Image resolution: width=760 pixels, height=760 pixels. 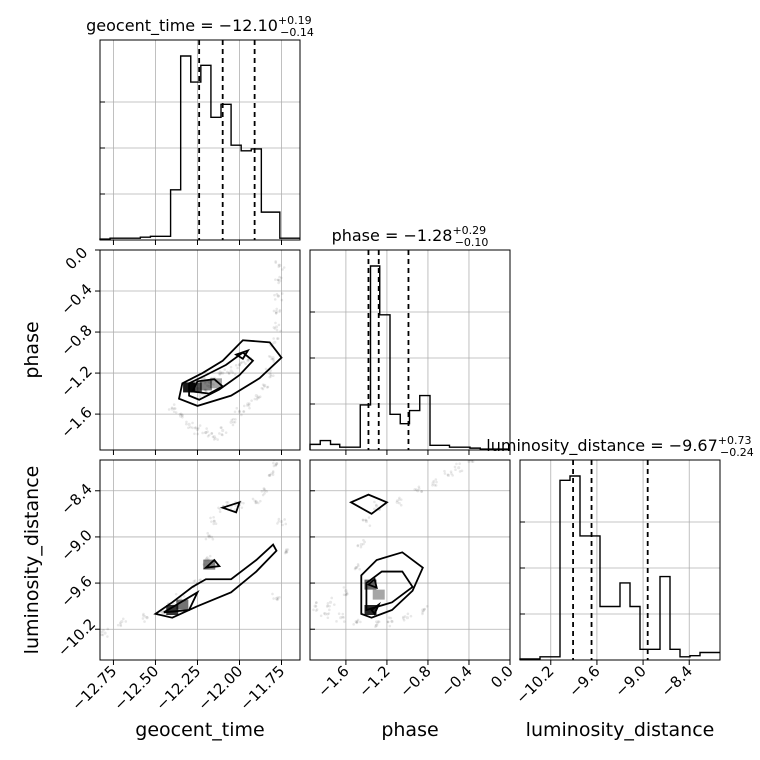 What do you see at coordinates (737, 452) in the screenshot?
I see `panel-title-lower-error: −0.24` at bounding box center [737, 452].